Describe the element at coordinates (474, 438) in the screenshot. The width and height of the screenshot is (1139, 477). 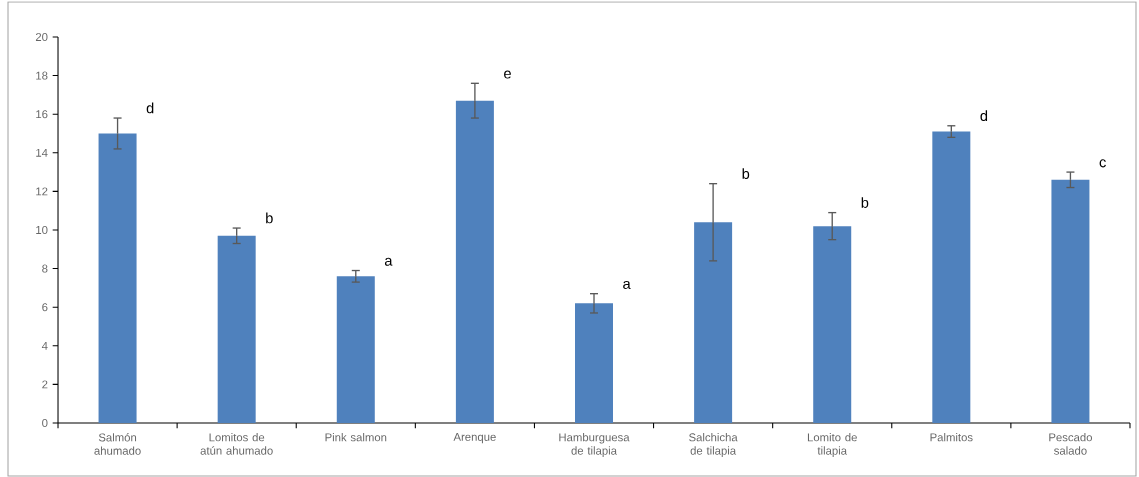
I see `x-tick-label: Arenque` at that location.